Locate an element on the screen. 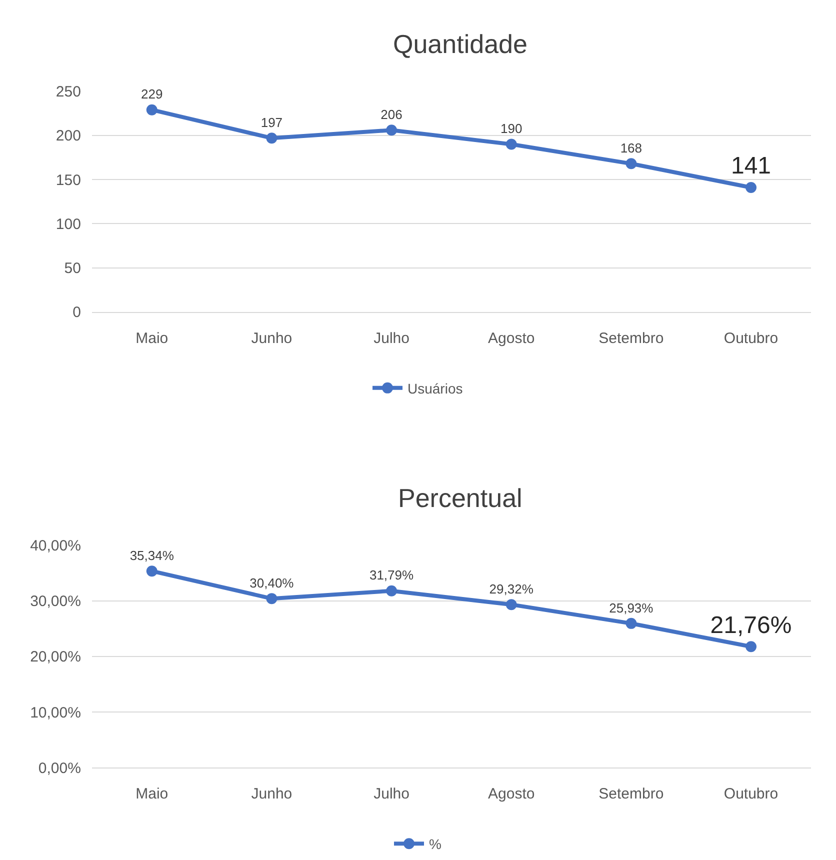 The height and width of the screenshot is (860, 836). data-label: 21,76% is located at coordinates (751, 625).